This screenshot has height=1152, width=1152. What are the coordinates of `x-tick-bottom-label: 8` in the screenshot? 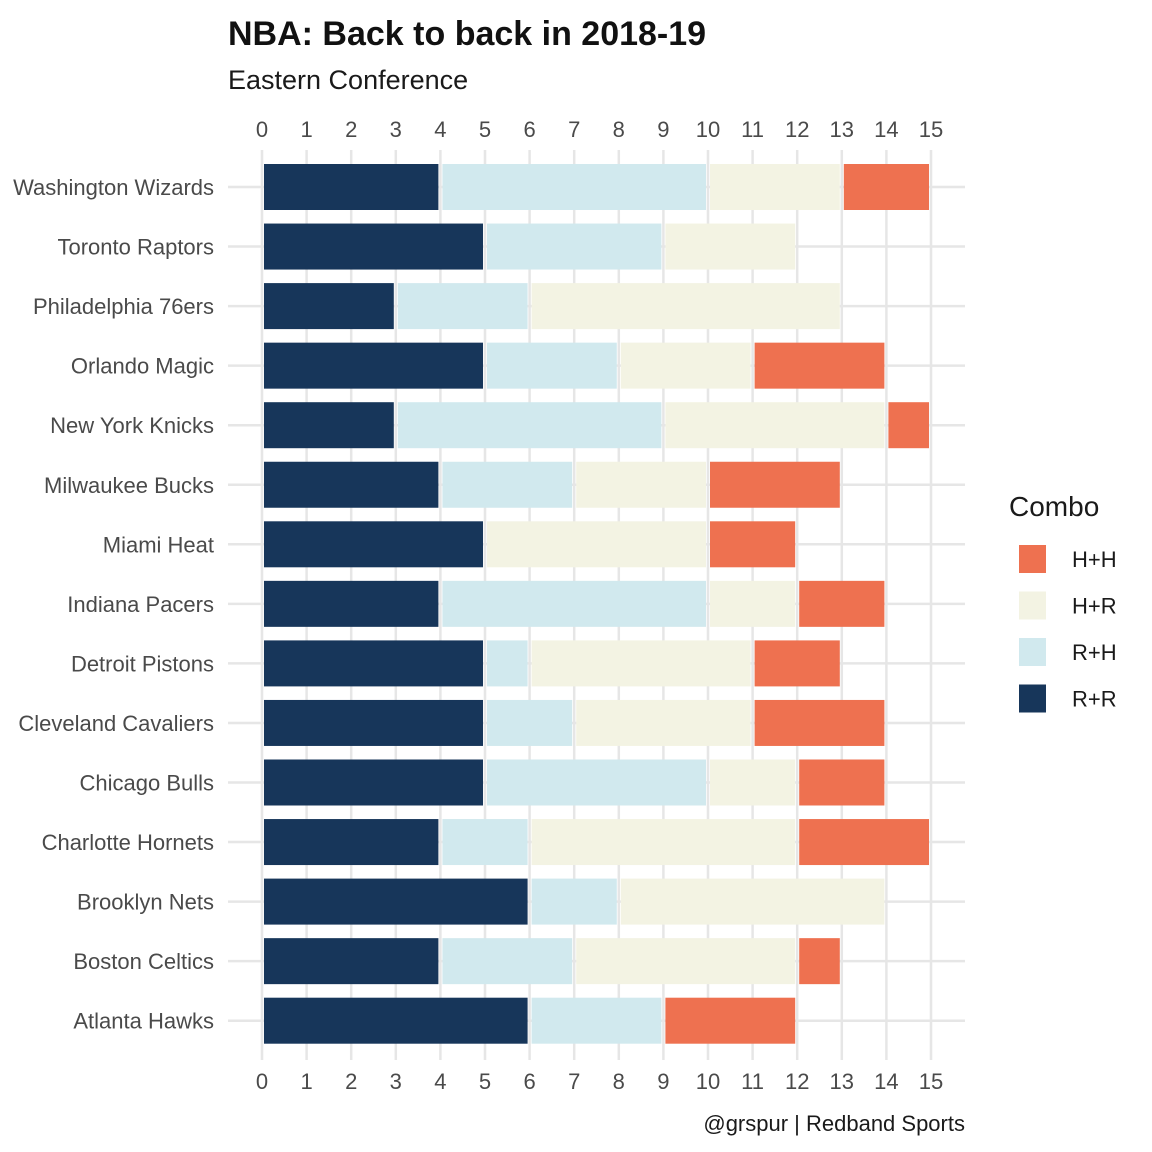 It's located at (619, 1081).